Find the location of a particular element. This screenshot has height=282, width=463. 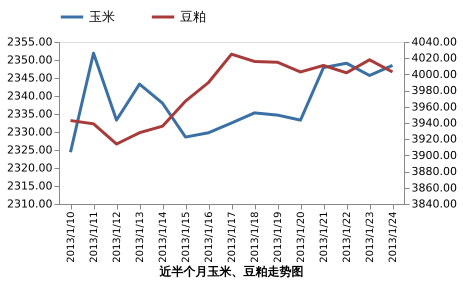

x-tick-label: 2013/1/20 is located at coordinates (301, 237).